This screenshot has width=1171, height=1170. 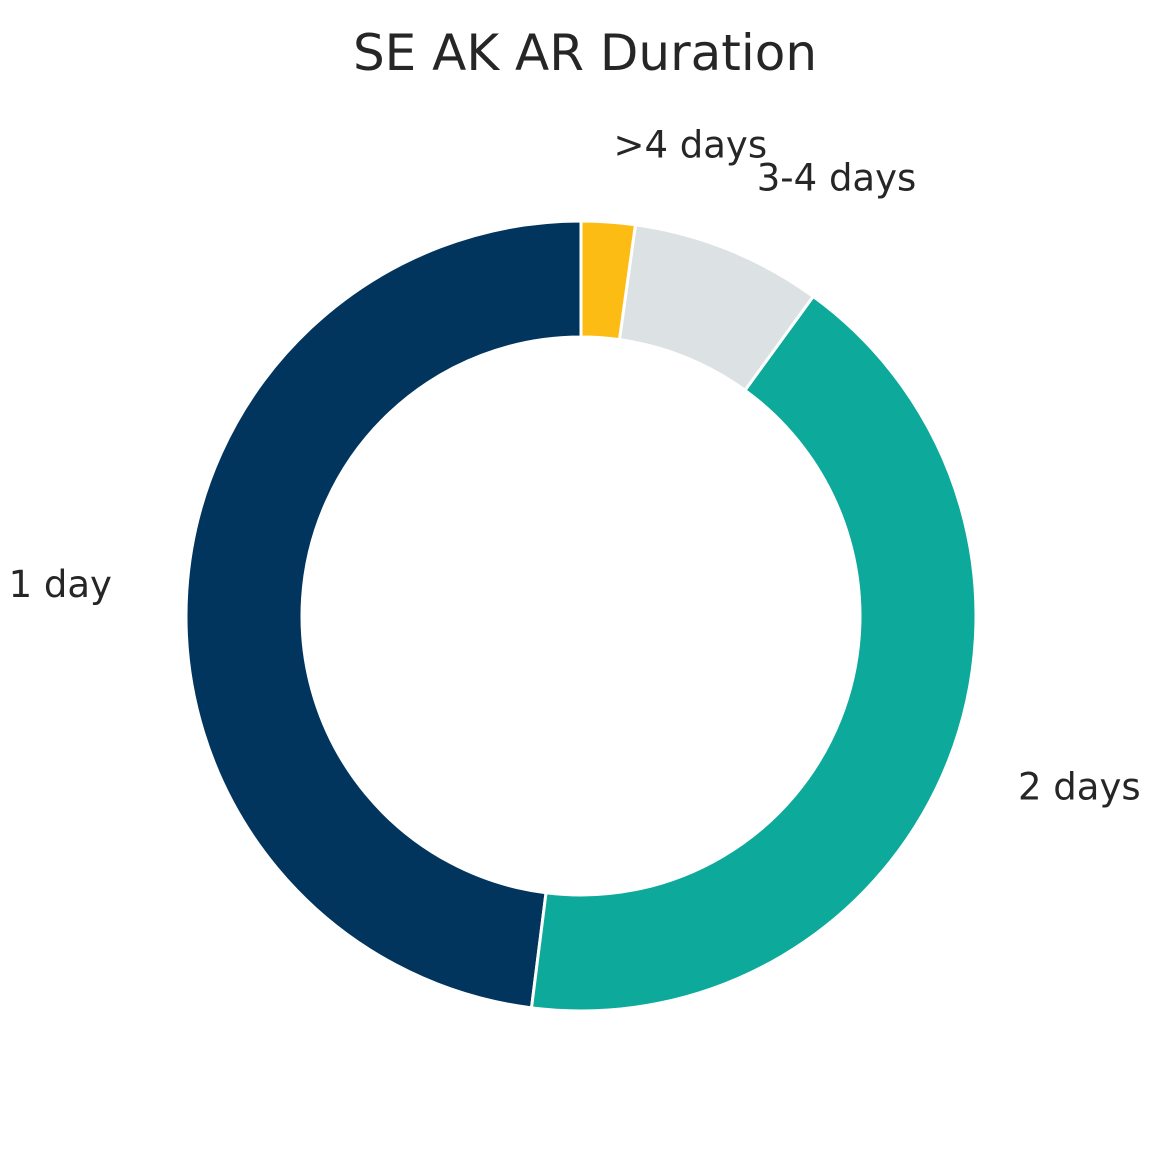 I want to click on slice-label-3-4-days: 3-4 days, so click(x=837, y=178).